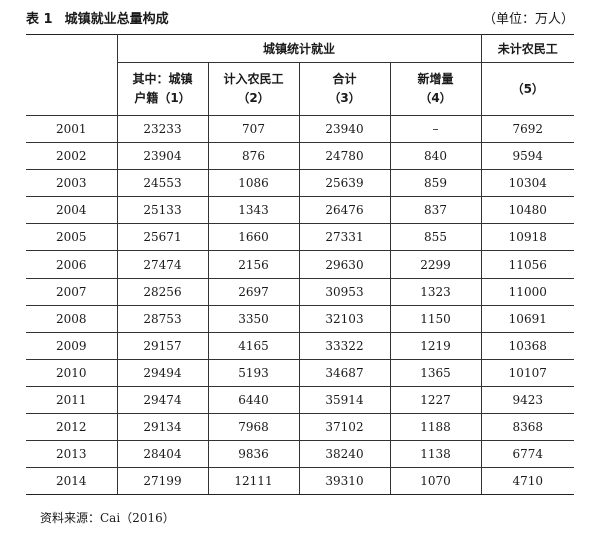  What do you see at coordinates (72, 183) in the screenshot?
I see `cell-year: 2003` at bounding box center [72, 183].